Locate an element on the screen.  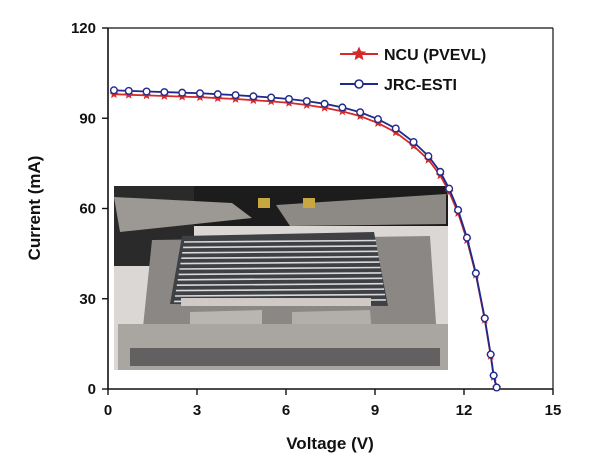
legend: NCU (PVEVL) JRC-ESTI is located at coordinates (413, 70).